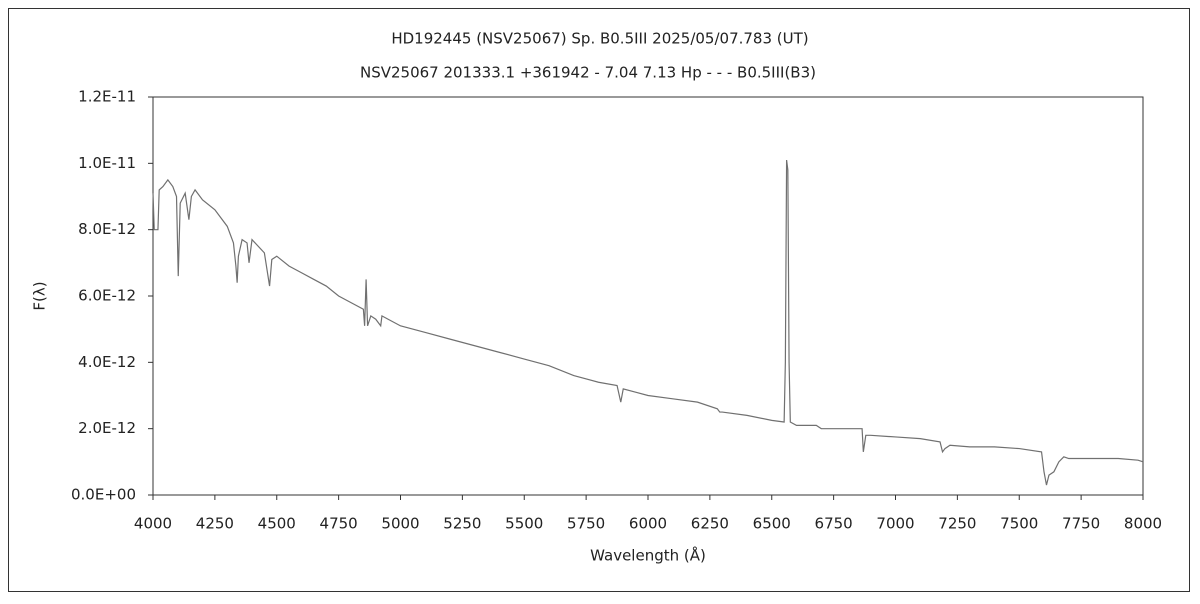 This screenshot has width=1200, height=604. Describe the element at coordinates (1019, 524) in the screenshot. I see `x-tick-label: 7500` at that location.